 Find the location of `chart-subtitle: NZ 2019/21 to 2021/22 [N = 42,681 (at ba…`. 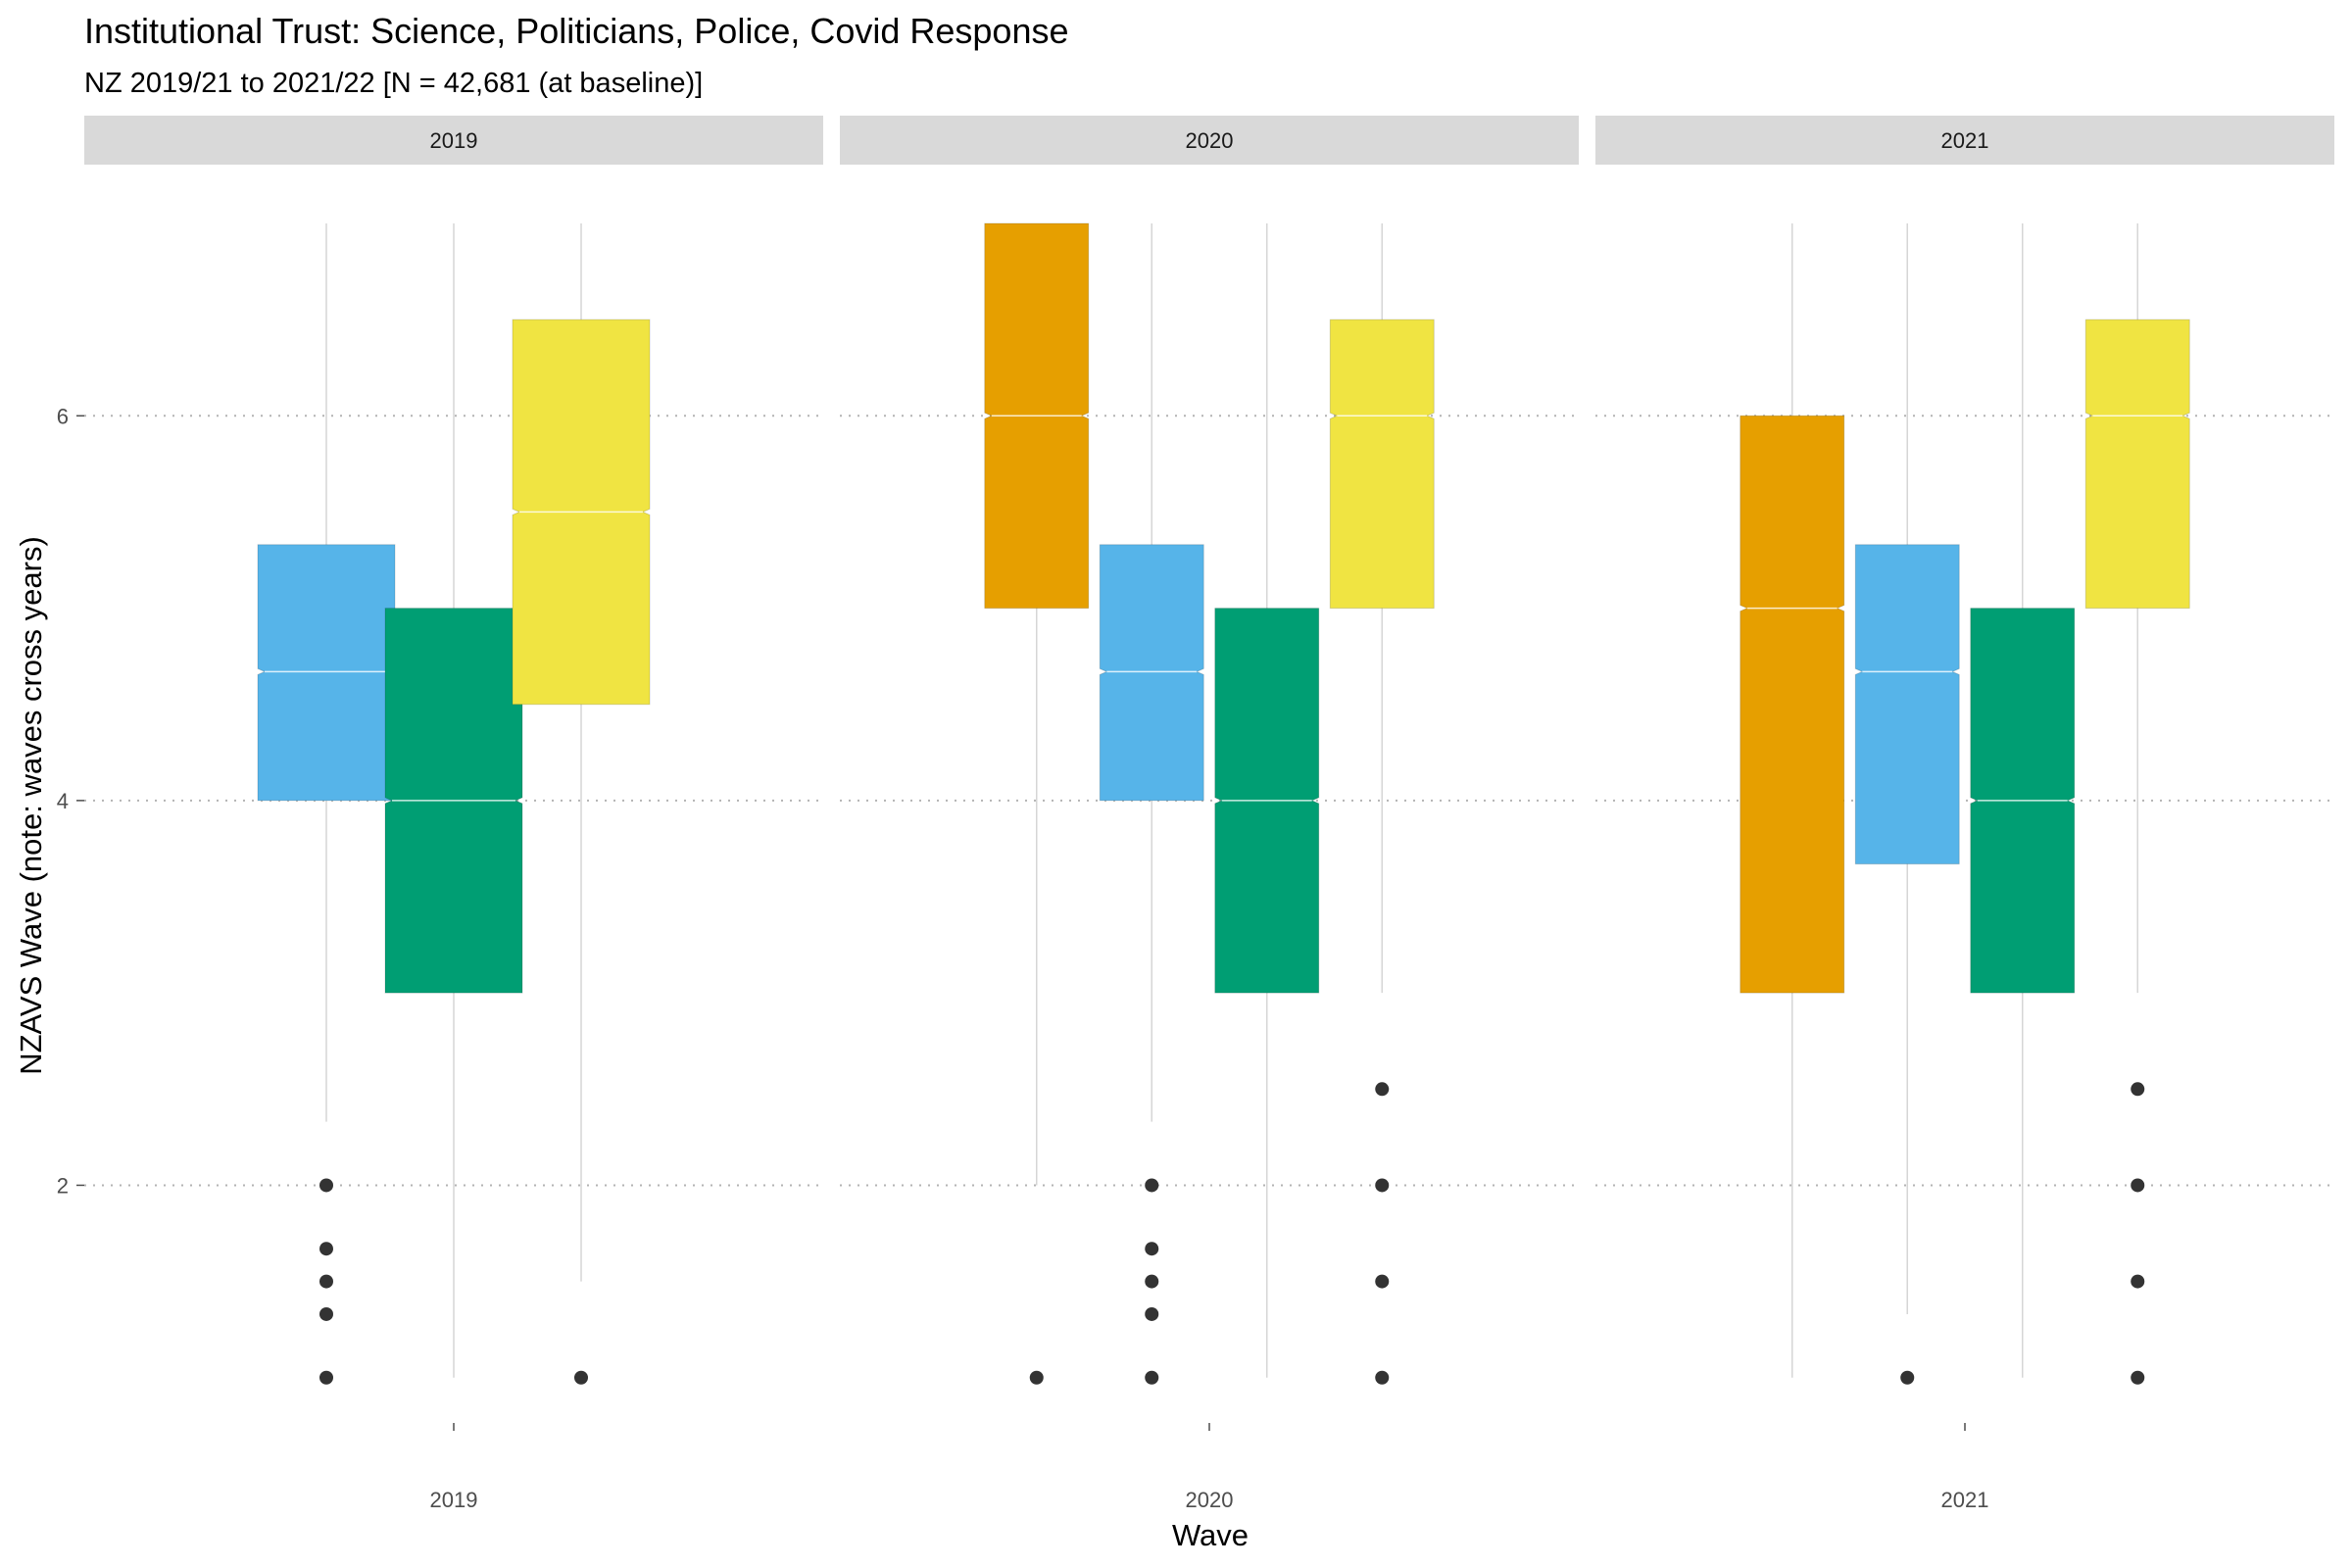

chart-subtitle: NZ 2019/21 to 2021/22 [N = 42,681 (at ba… is located at coordinates (393, 83).